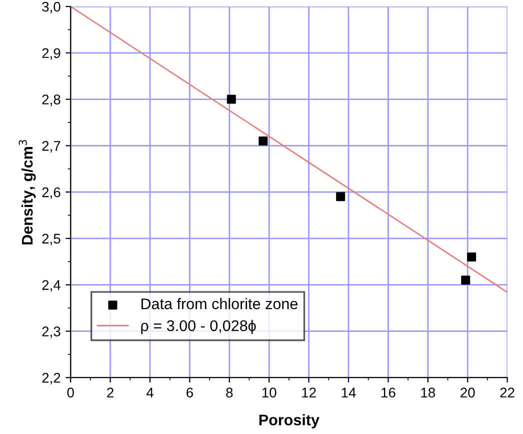 This screenshot has width=523, height=434. What do you see at coordinates (51, 332) in the screenshot?
I see `y-tick-label: 2,3` at bounding box center [51, 332].